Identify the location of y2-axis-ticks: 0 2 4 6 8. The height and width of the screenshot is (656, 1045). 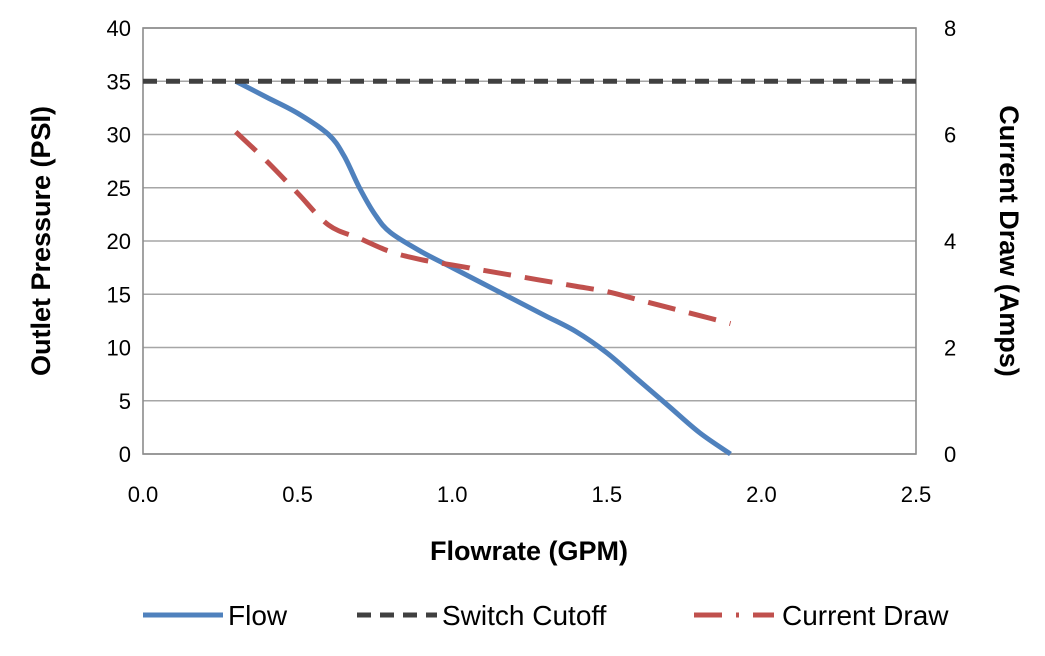
(950, 241).